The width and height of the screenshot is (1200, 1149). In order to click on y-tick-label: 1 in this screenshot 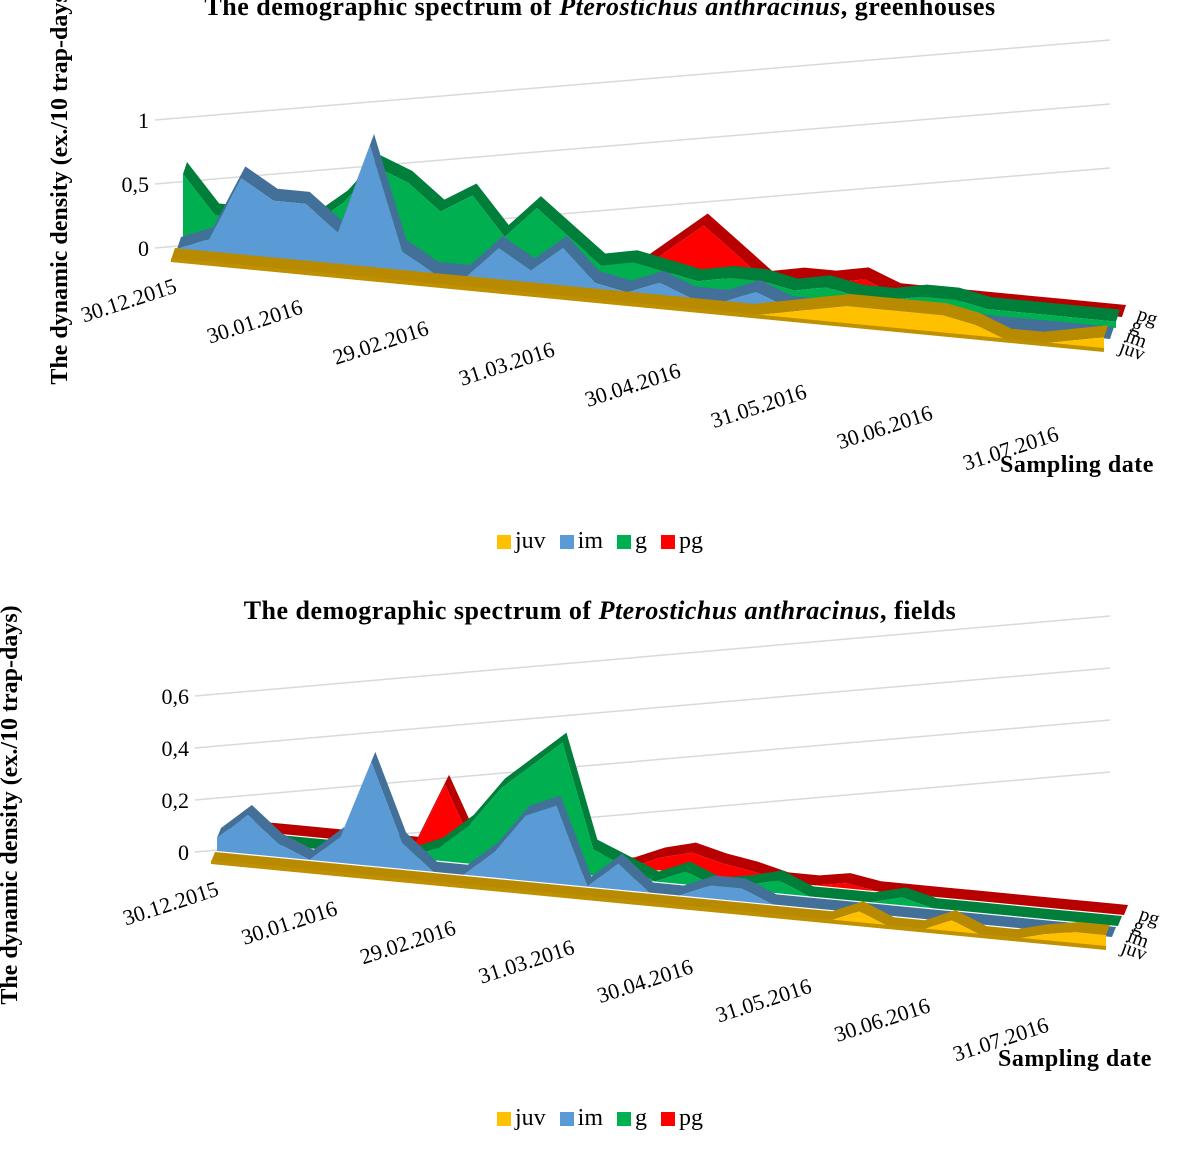, I will do `click(143, 120)`.